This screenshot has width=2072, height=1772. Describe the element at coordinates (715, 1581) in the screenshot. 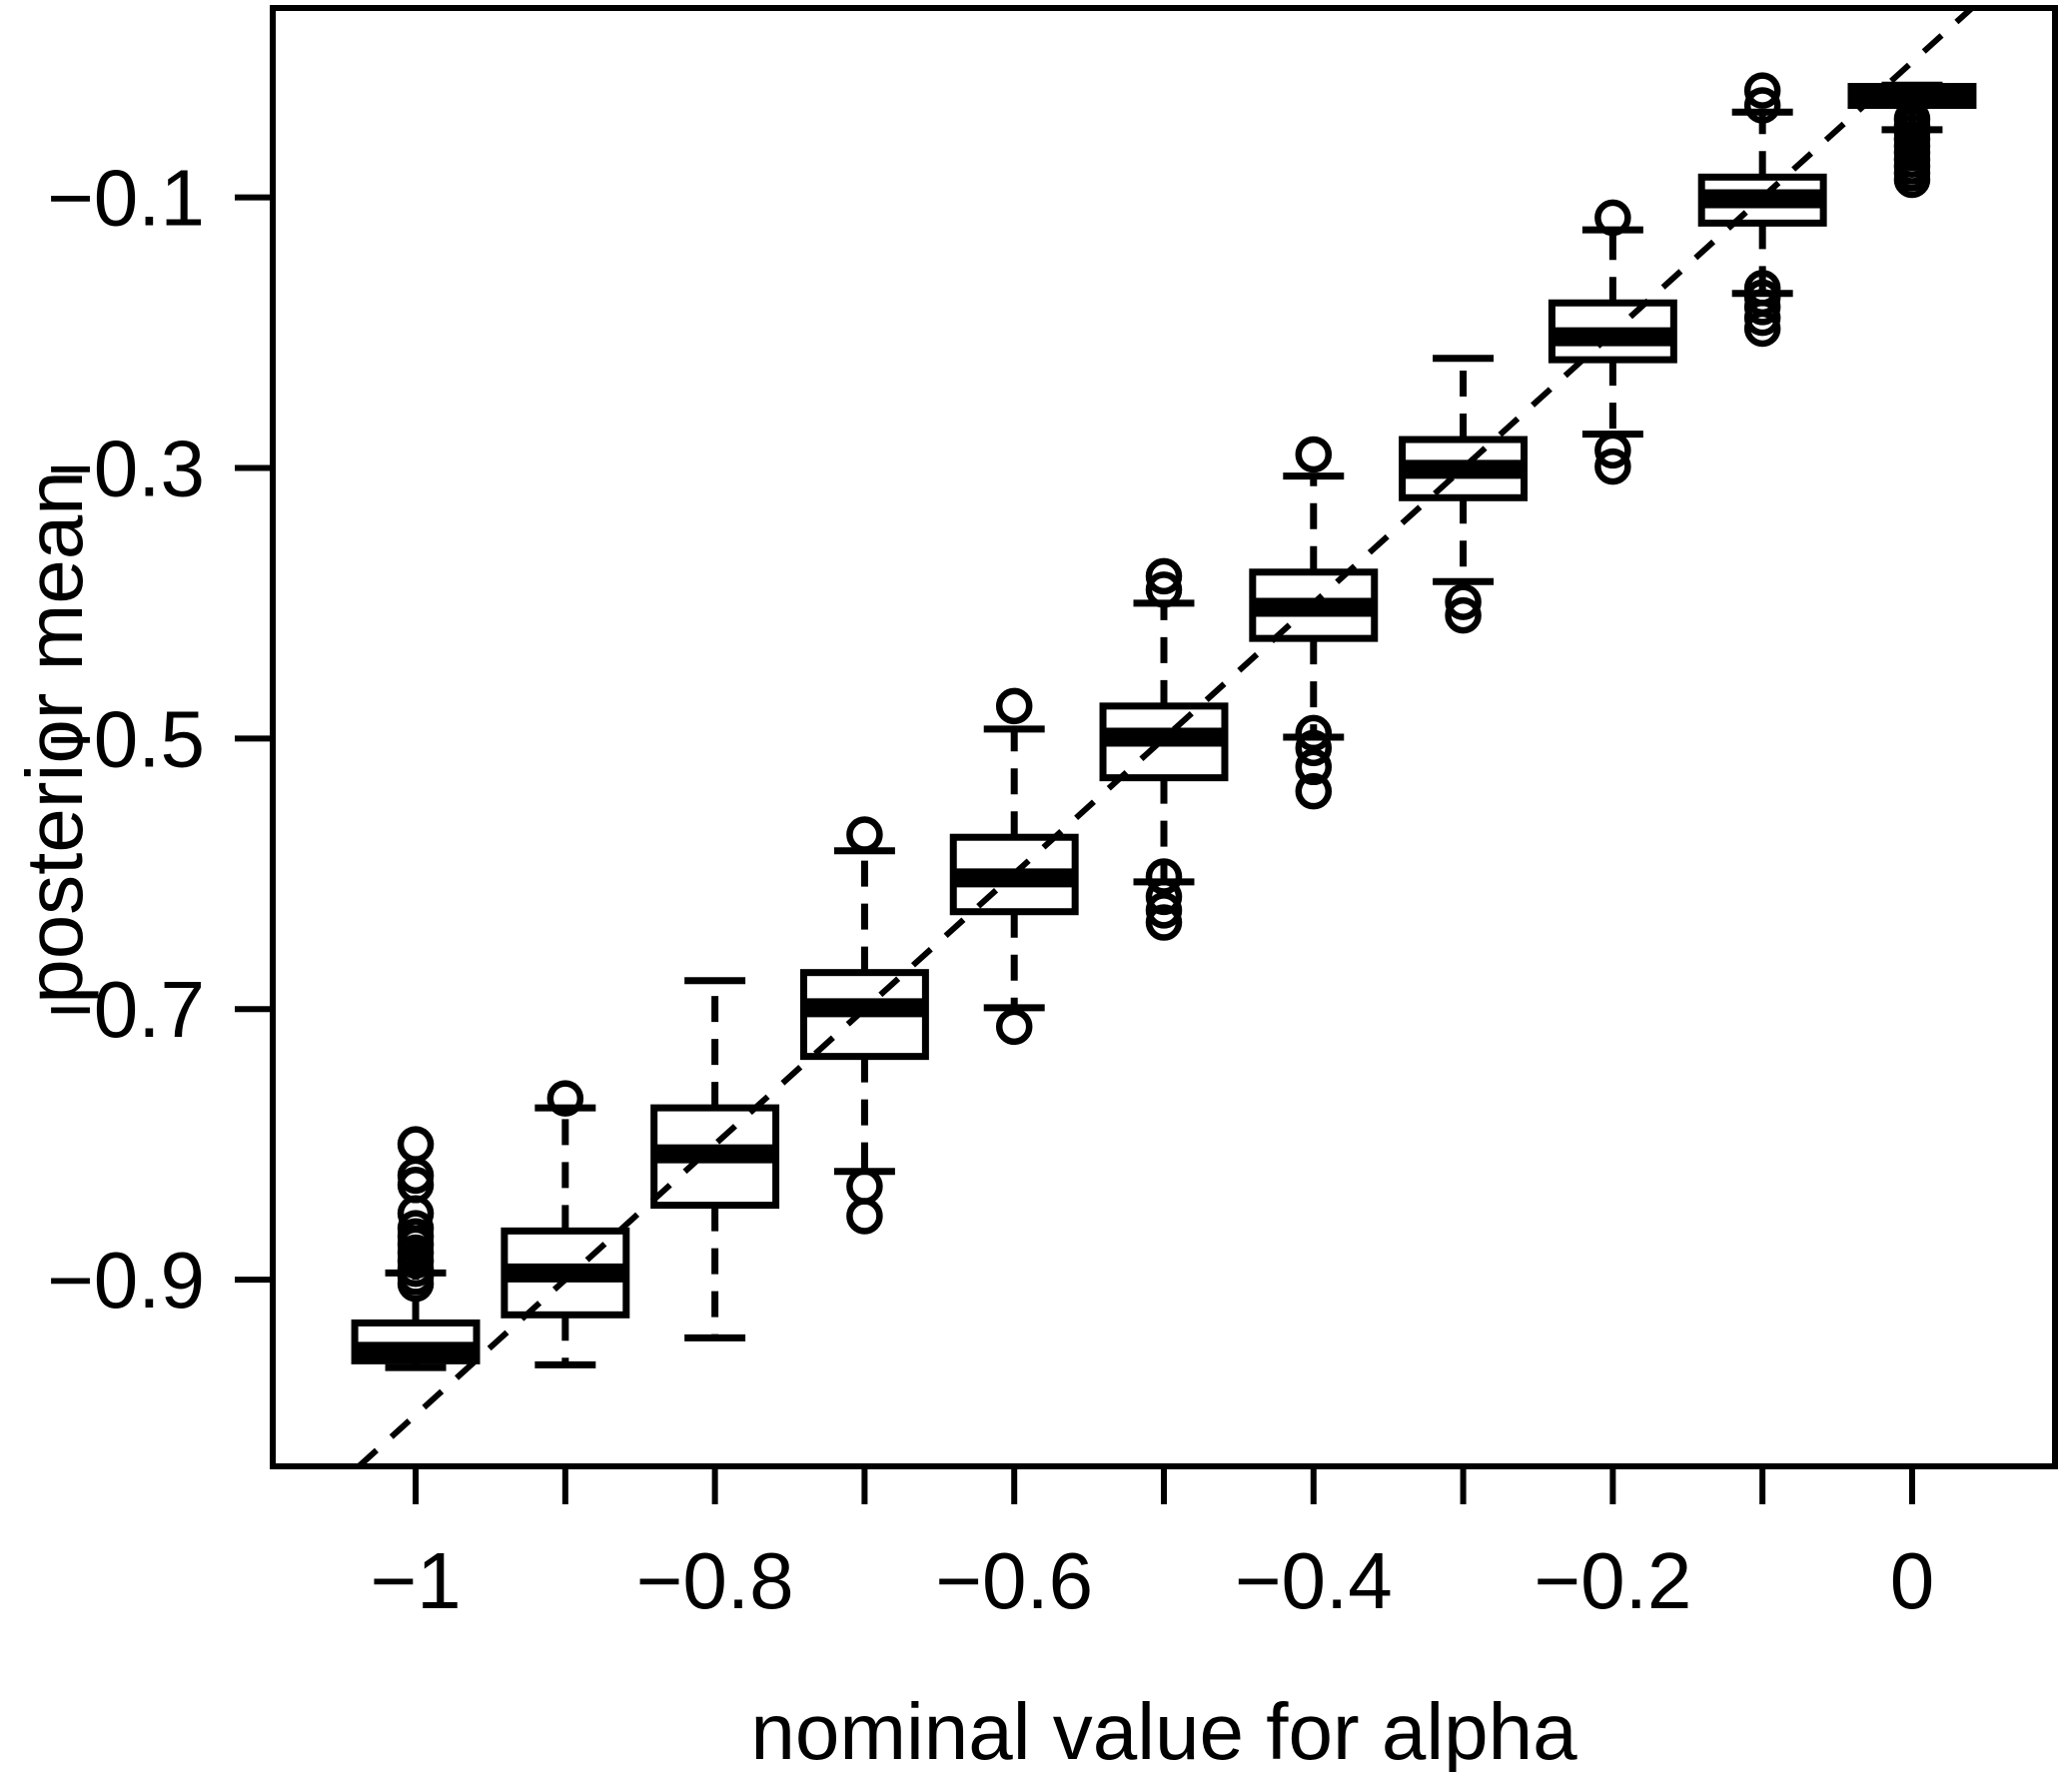

I see `x-tick-label: −0.8` at that location.